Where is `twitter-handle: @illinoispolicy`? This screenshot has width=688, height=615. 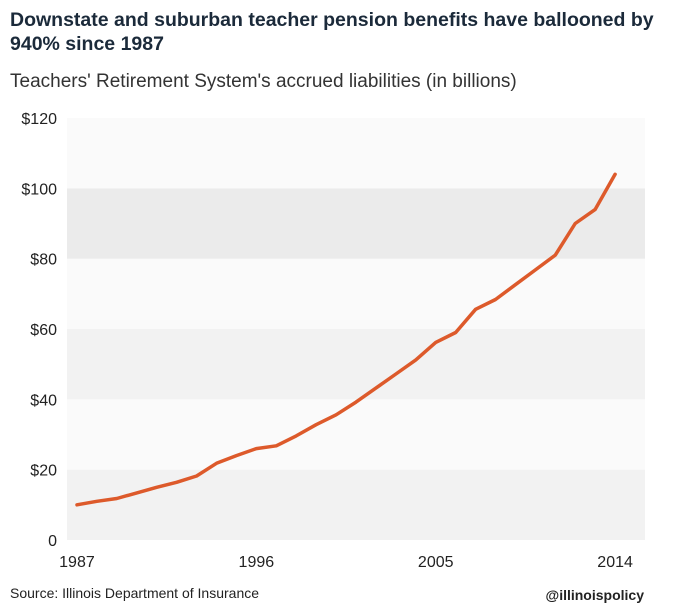 twitter-handle: @illinoispolicy is located at coordinates (594, 595).